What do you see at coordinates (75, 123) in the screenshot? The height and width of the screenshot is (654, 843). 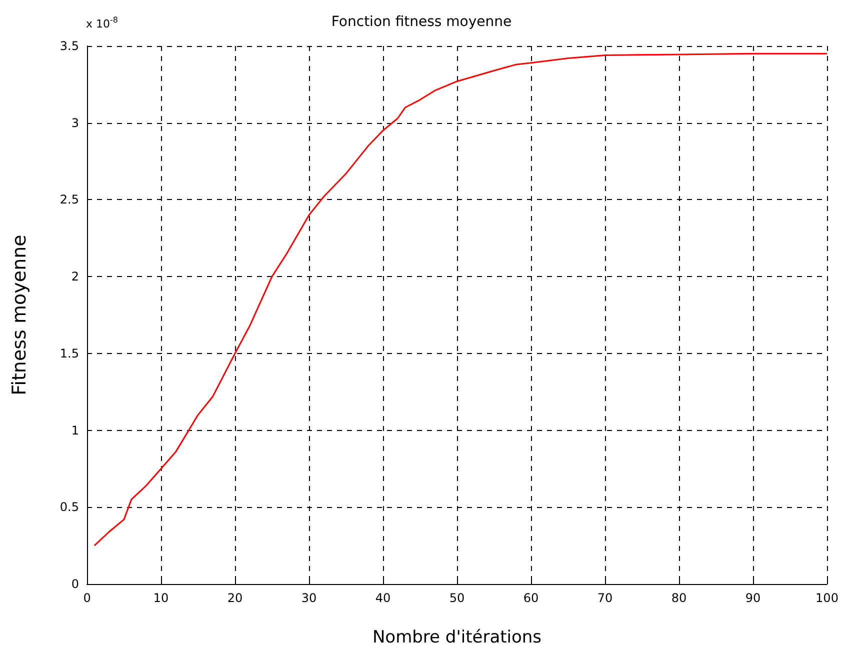 I see `y-tick-label: 3` at bounding box center [75, 123].